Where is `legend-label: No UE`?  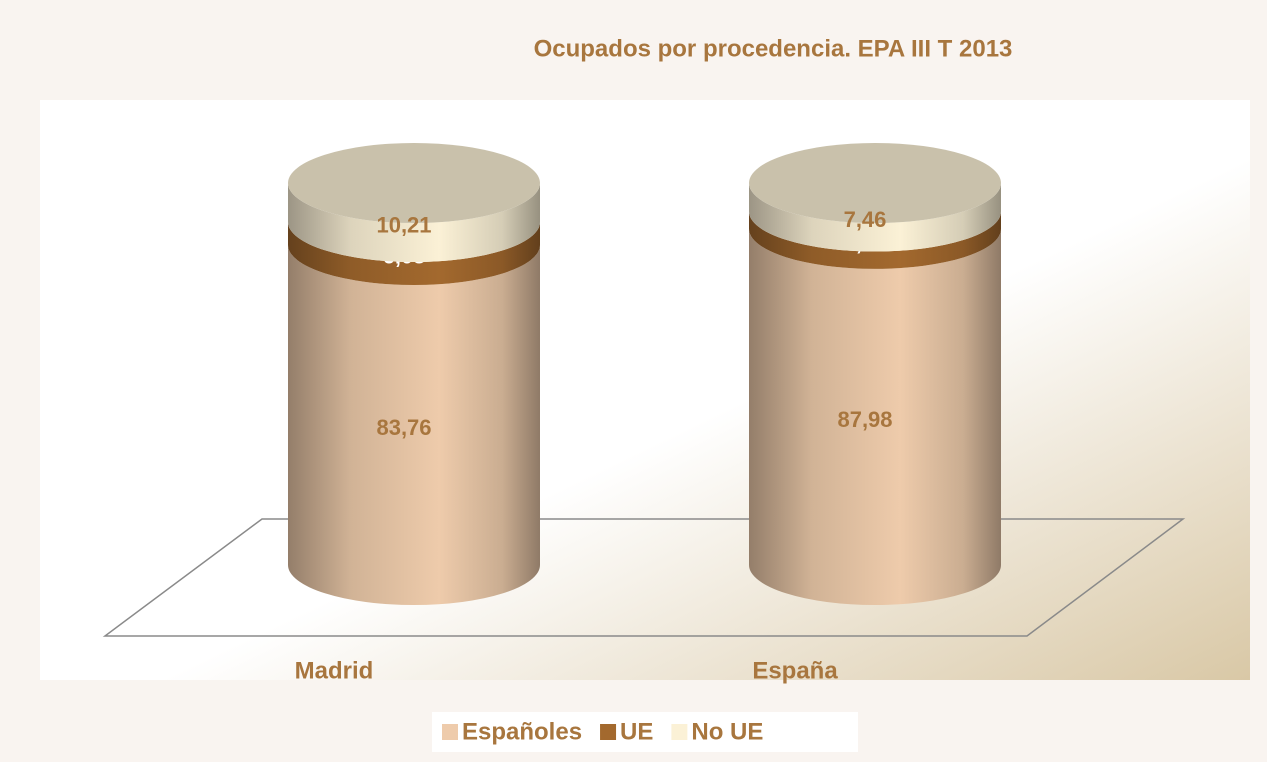
legend-label: No UE is located at coordinates (727, 731).